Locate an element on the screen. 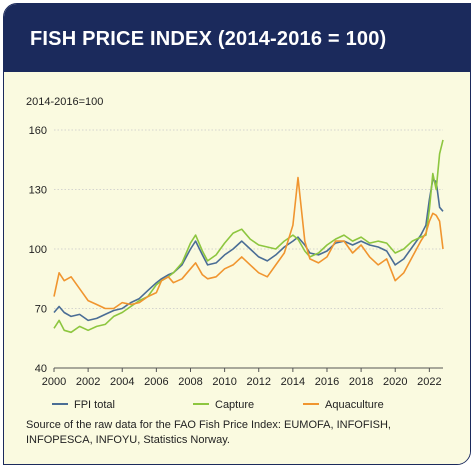 The height and width of the screenshot is (468, 474). x-tick-label: 2018 is located at coordinates (361, 382).